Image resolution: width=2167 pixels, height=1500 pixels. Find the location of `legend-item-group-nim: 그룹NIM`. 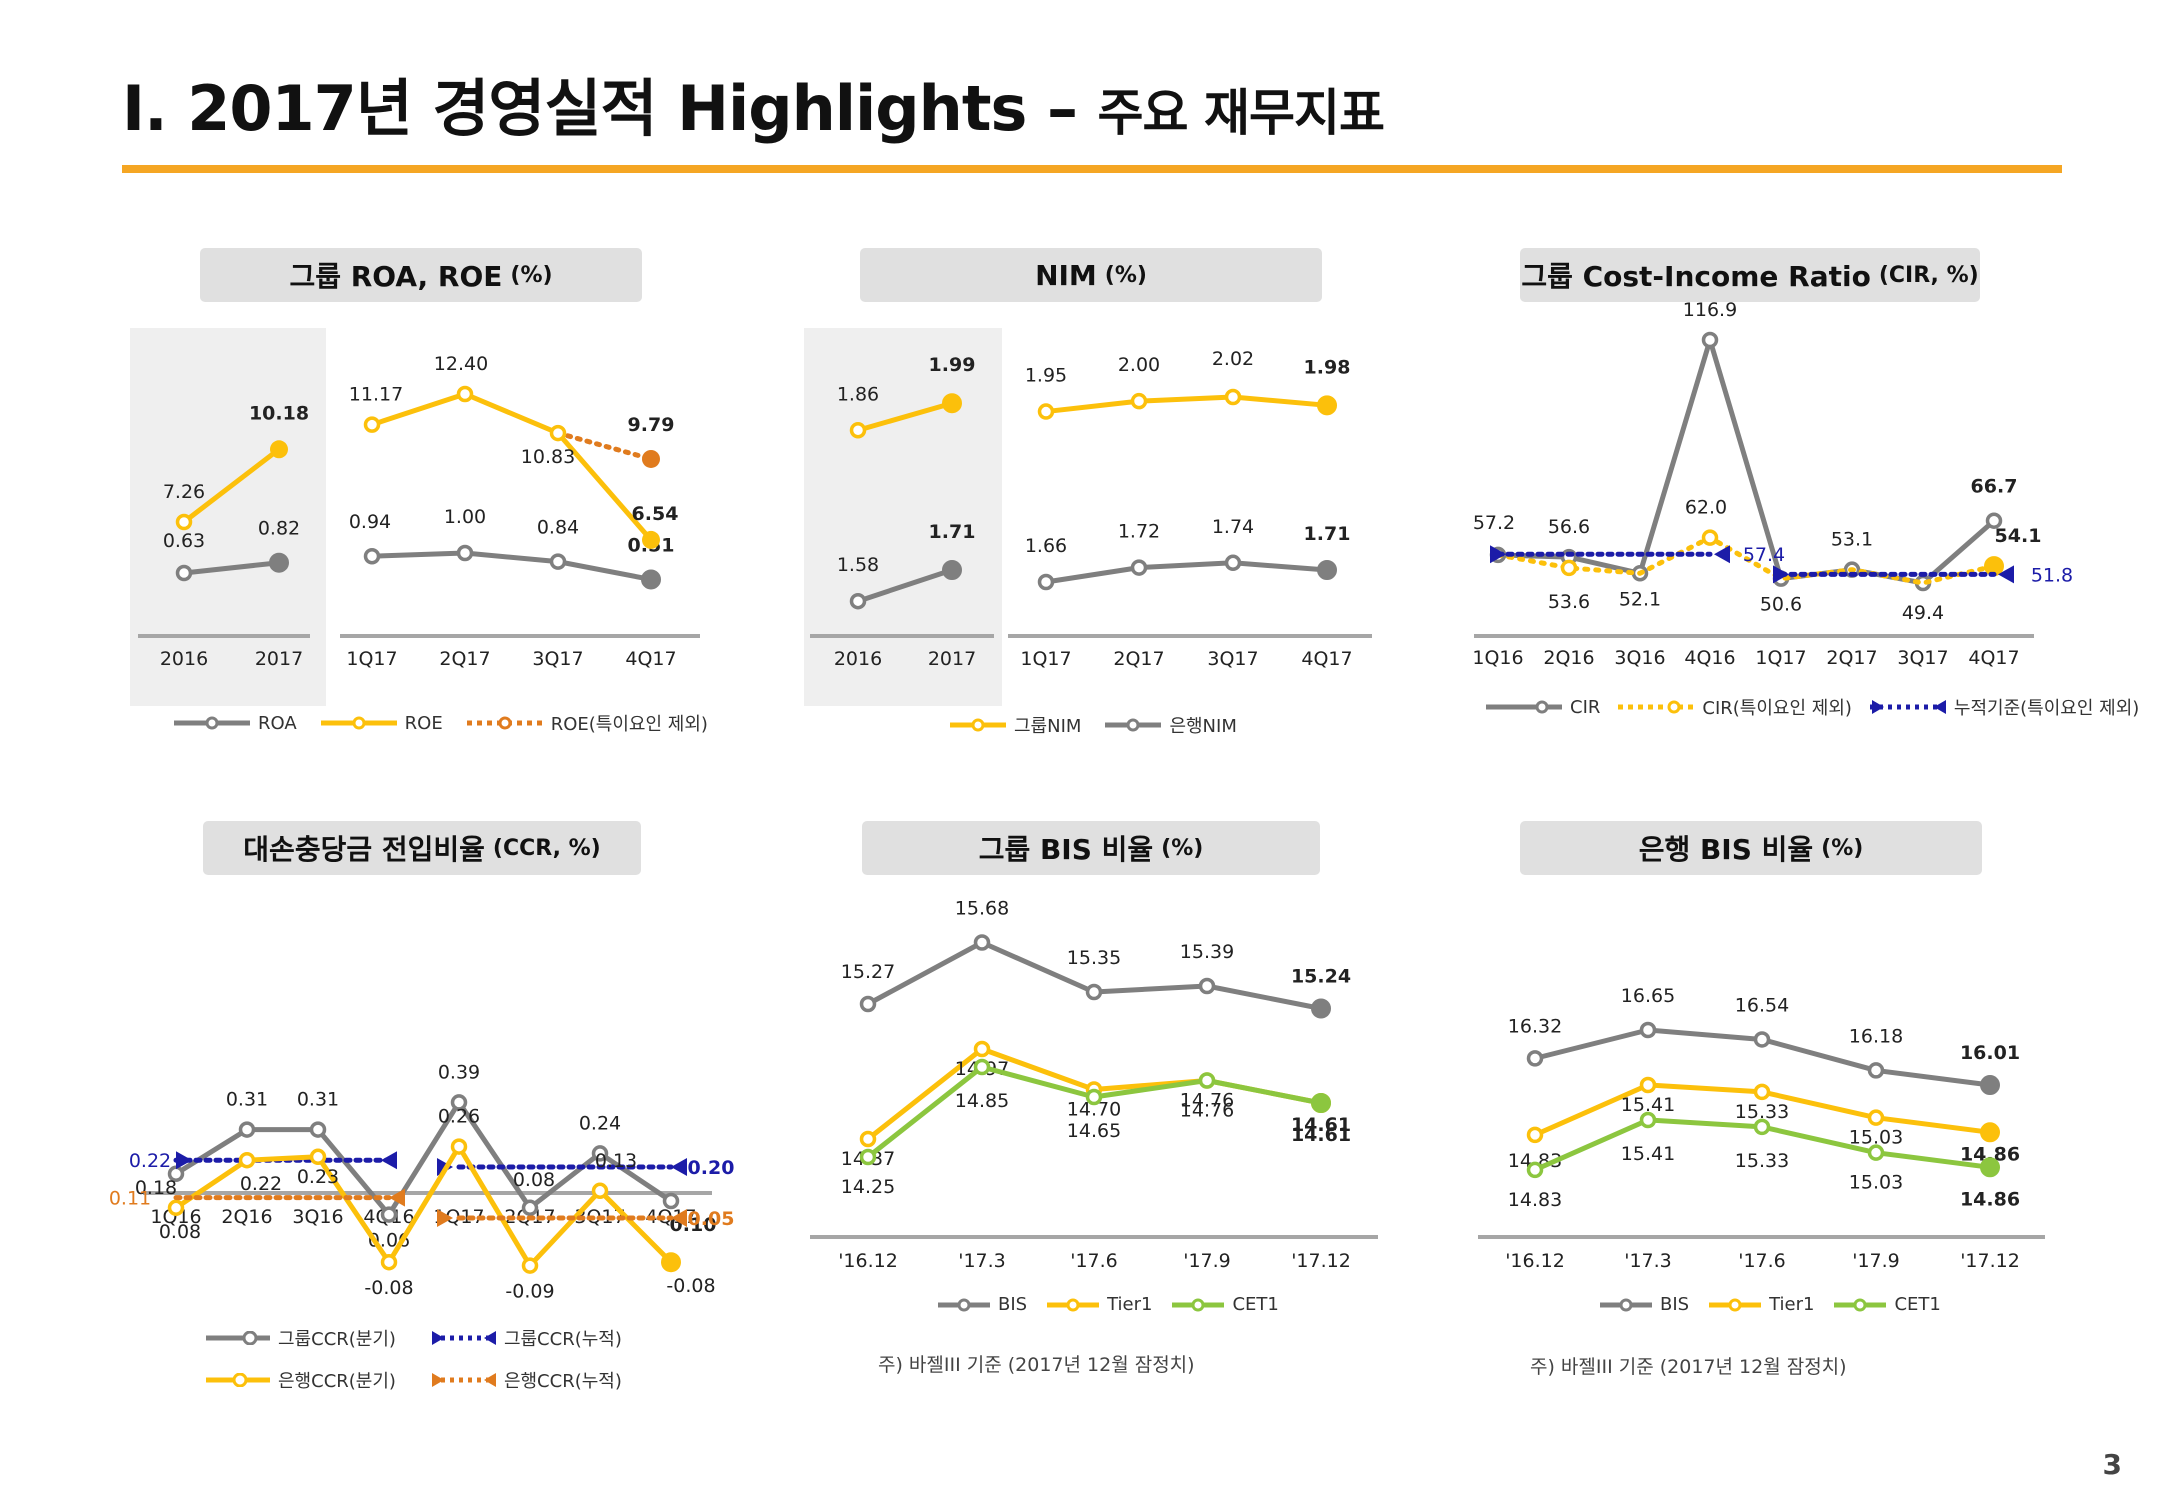

legend-item-group-nim: 그룹NIM is located at coordinates (1014, 725).